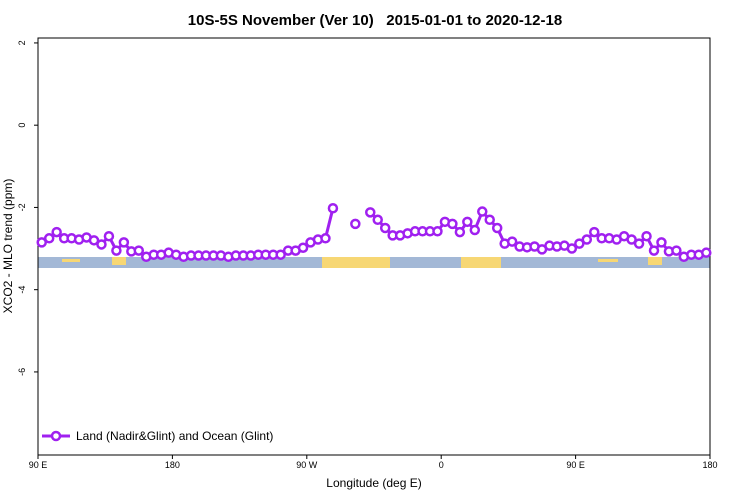 The image size is (750, 500). What do you see at coordinates (307, 465) in the screenshot?
I see `x-tick-label: 90 W` at bounding box center [307, 465].